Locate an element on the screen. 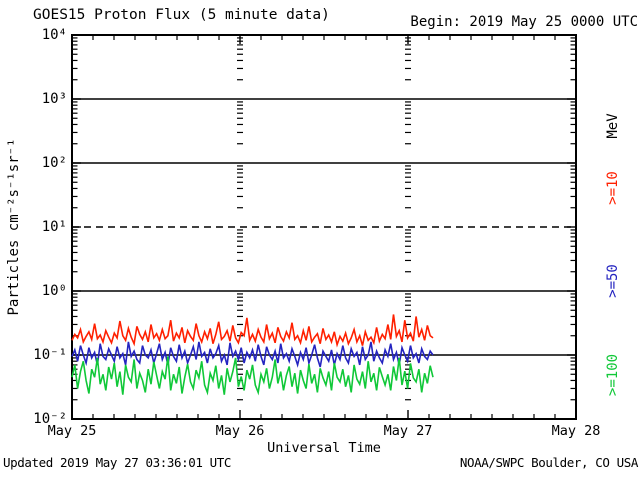 The height and width of the screenshot is (480, 640). x-tick-label-may27: May 27 is located at coordinates (408, 431).